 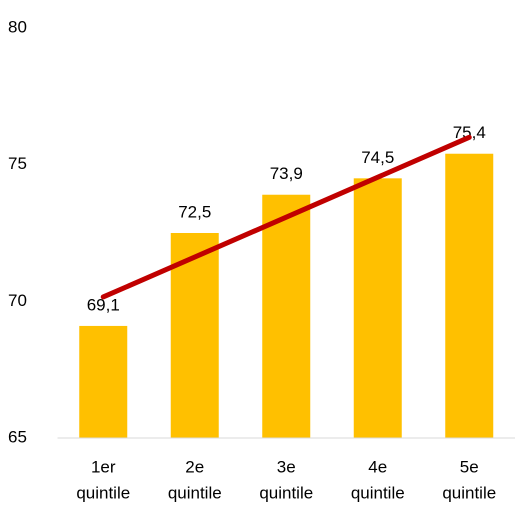 What do you see at coordinates (377, 466) in the screenshot?
I see `x-tick-label: 4e` at bounding box center [377, 466].